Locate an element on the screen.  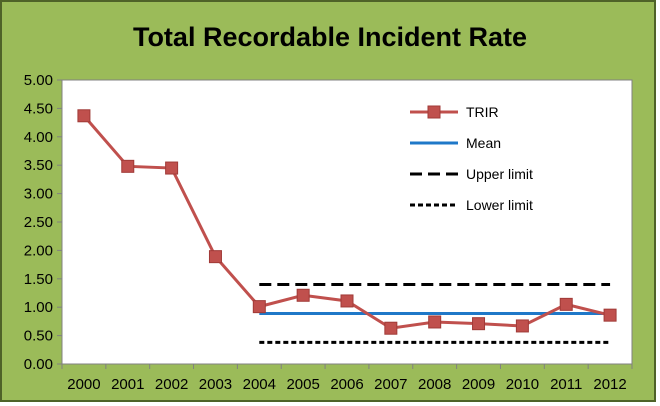
y-tick-label: 3.00 is located at coordinates (38, 194).